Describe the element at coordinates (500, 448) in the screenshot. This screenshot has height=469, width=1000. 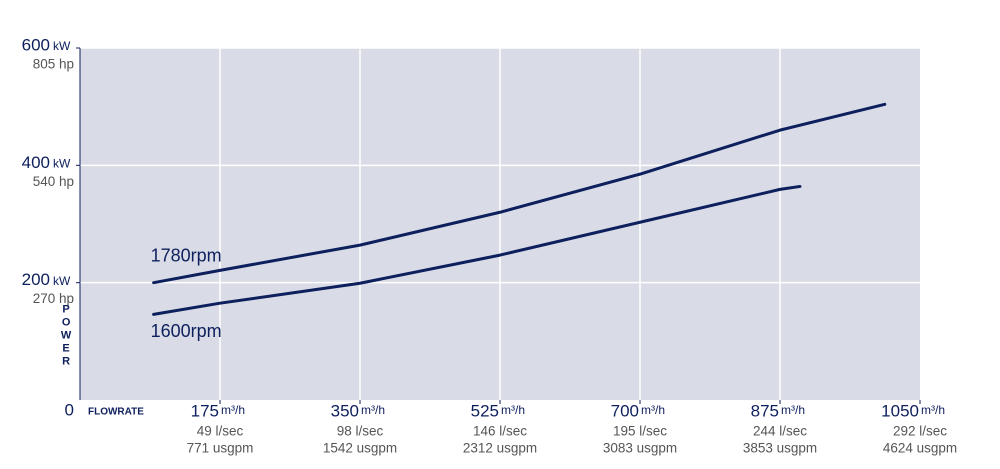
I see `x-tertiary-label: 2312 usgpm` at that location.